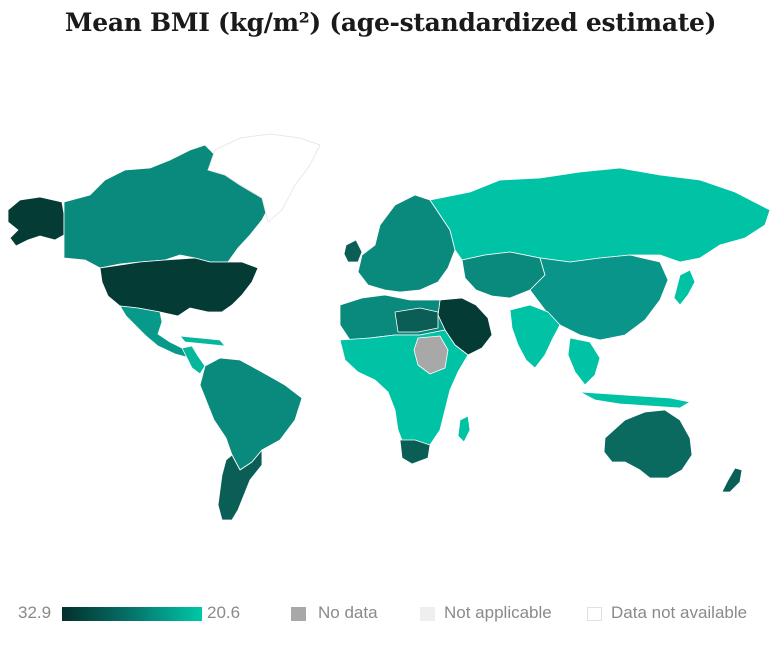  What do you see at coordinates (224, 612) in the screenshot?
I see `legend-min-label: 20.6` at bounding box center [224, 612].